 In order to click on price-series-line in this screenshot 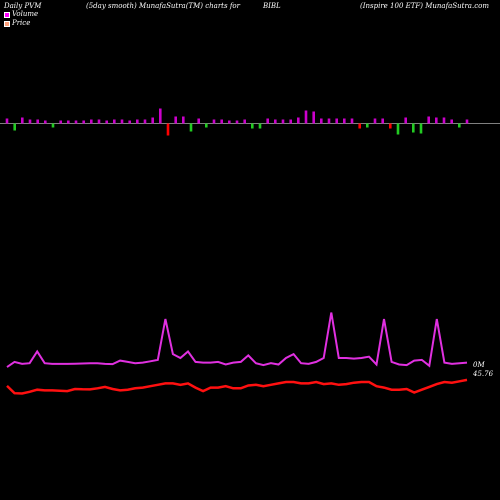, I will do `click(237, 386)`.